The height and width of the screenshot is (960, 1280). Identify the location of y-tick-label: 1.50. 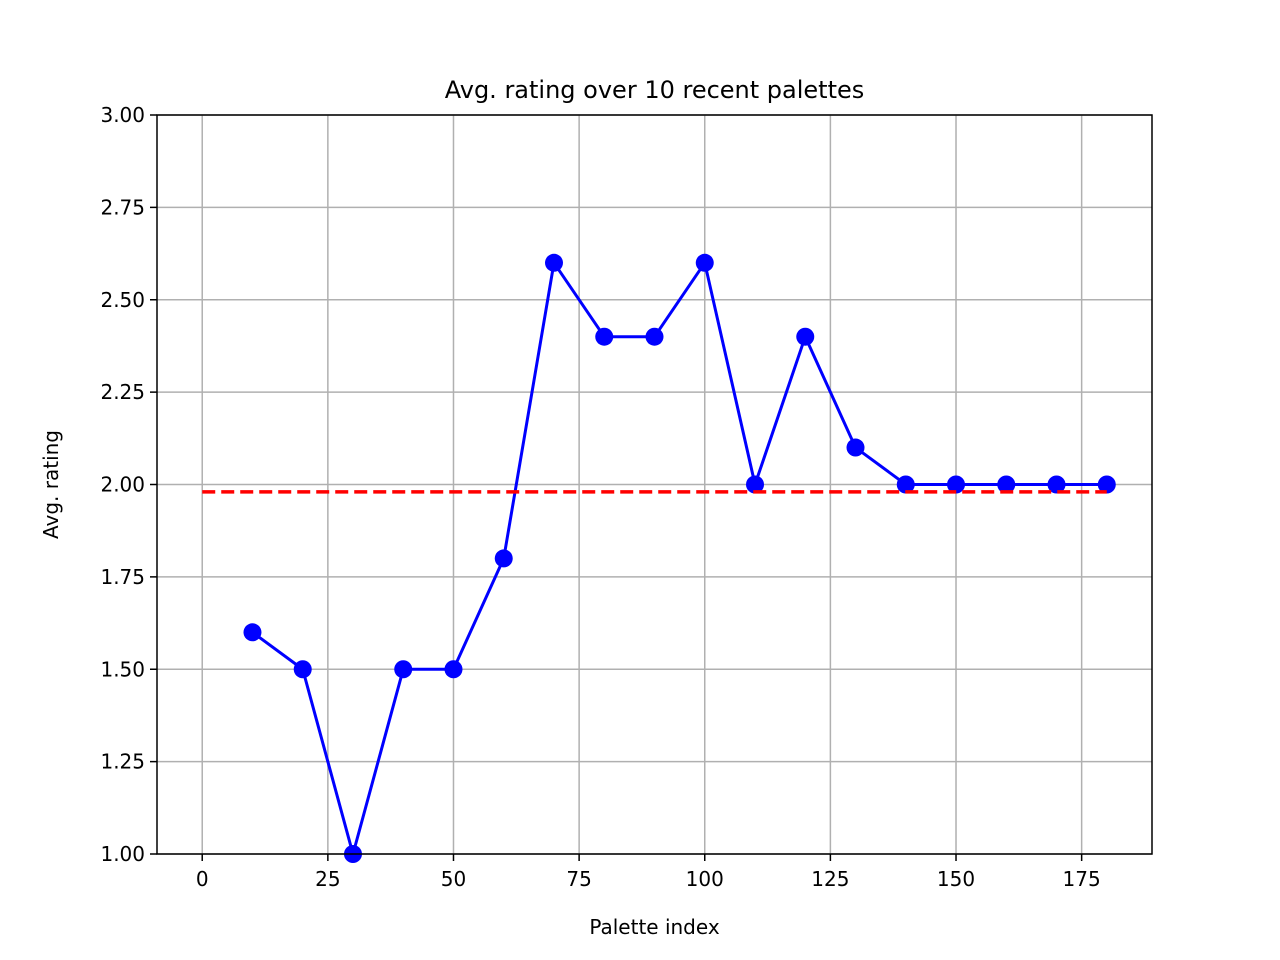
(122, 669).